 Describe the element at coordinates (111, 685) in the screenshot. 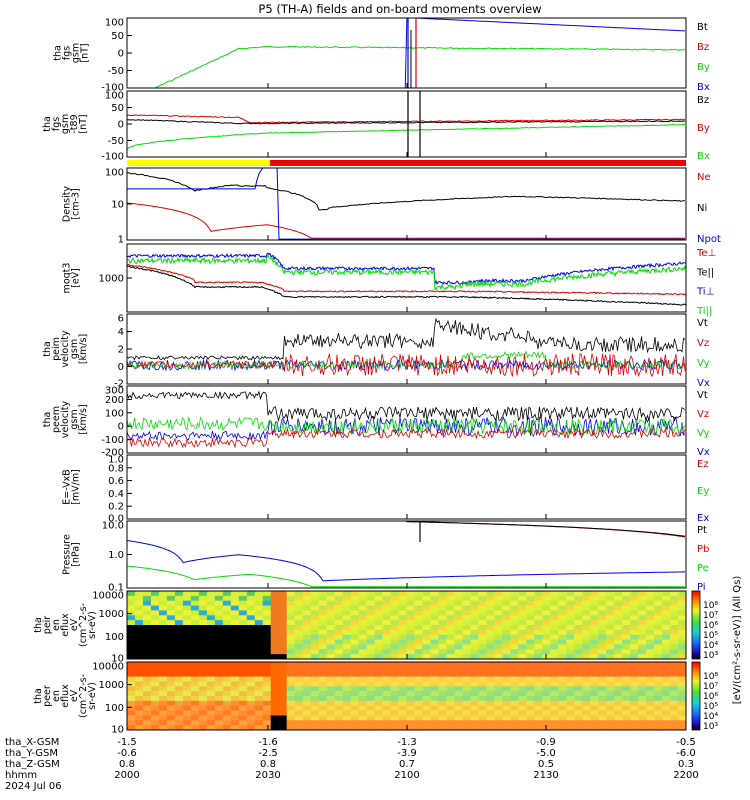

I see `ytick-label: 1000` at that location.